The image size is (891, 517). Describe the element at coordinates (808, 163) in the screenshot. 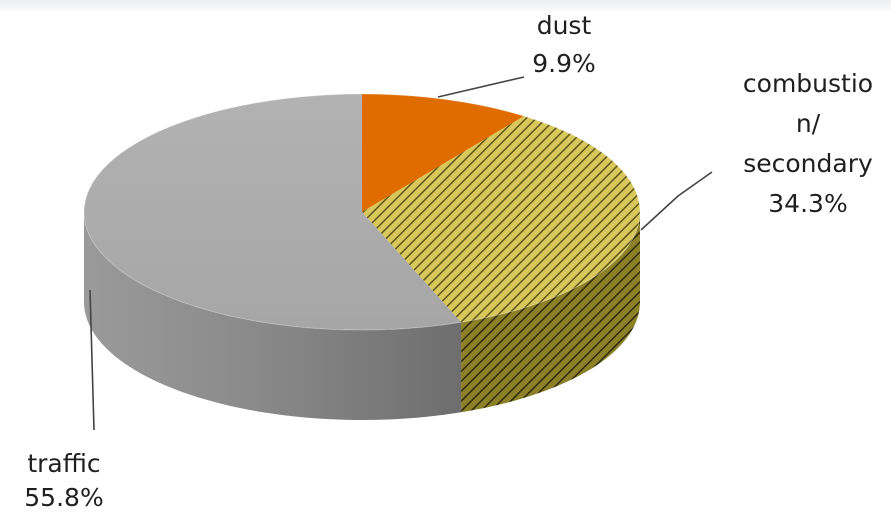

I see `category-label: secondary` at that location.